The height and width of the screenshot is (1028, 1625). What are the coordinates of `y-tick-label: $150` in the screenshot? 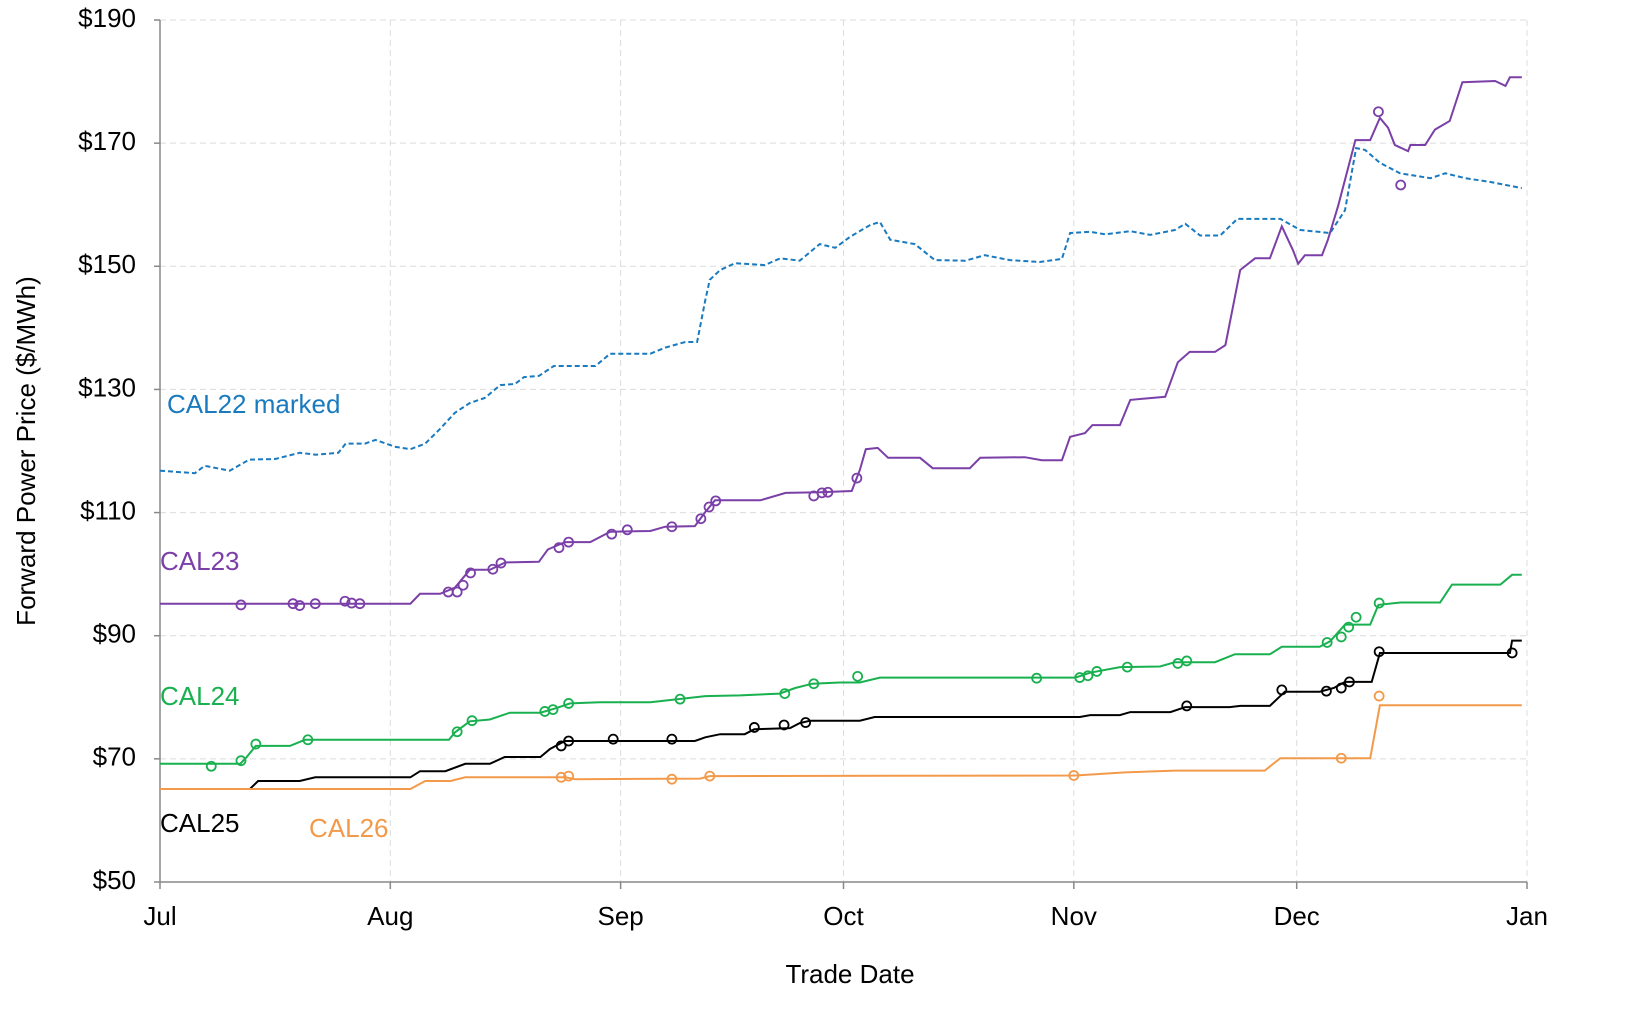 It's located at (107, 264).